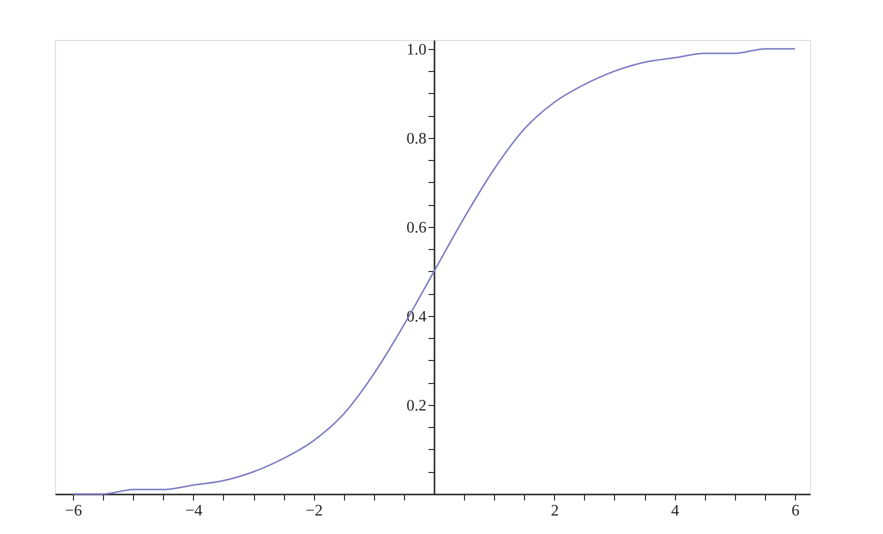  Describe the element at coordinates (314, 511) in the screenshot. I see `x-tick-label: −2` at that location.